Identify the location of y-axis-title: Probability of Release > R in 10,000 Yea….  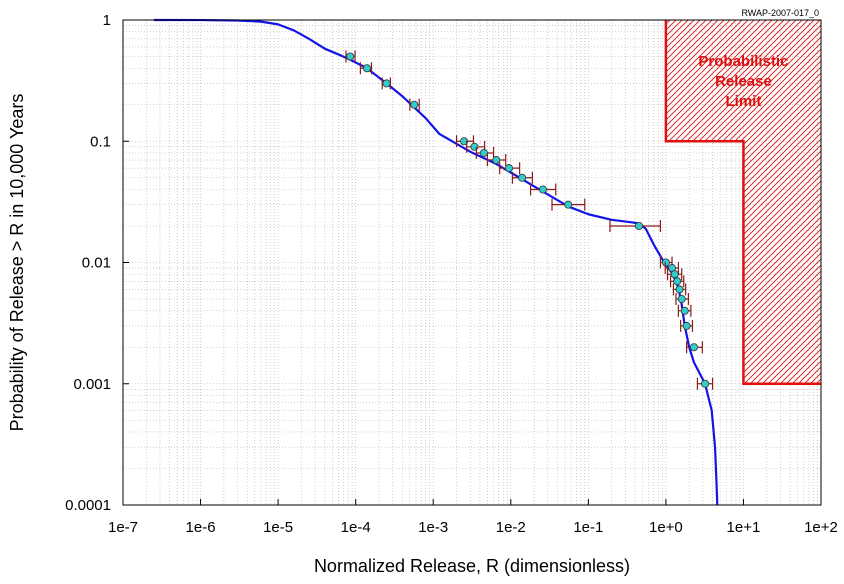
(17, 263).